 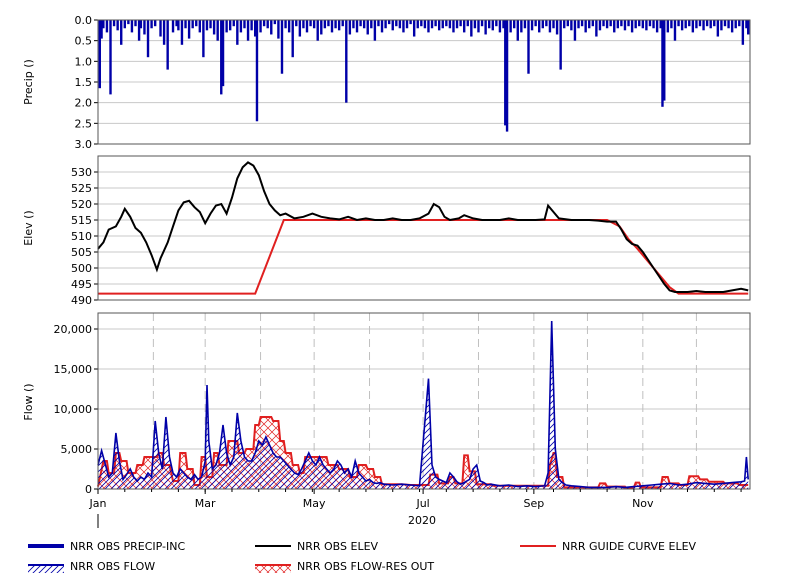 I want to click on legend-label: NRR OBS PRECIP-INC, so click(x=127, y=546).